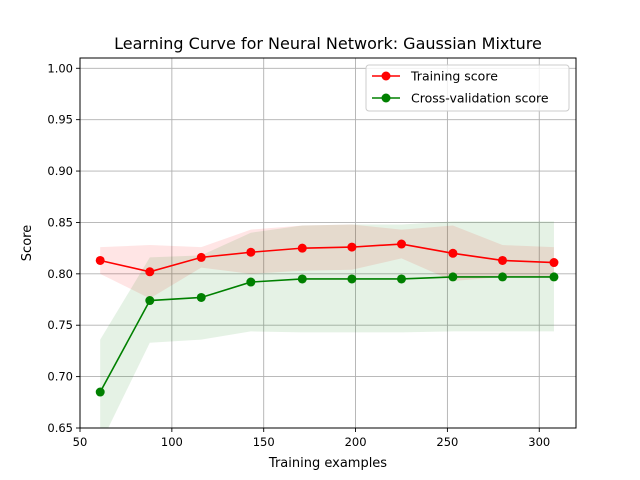 This screenshot has width=640, height=480. Describe the element at coordinates (60, 171) in the screenshot. I see `y-tick-label: 0.90` at that location.